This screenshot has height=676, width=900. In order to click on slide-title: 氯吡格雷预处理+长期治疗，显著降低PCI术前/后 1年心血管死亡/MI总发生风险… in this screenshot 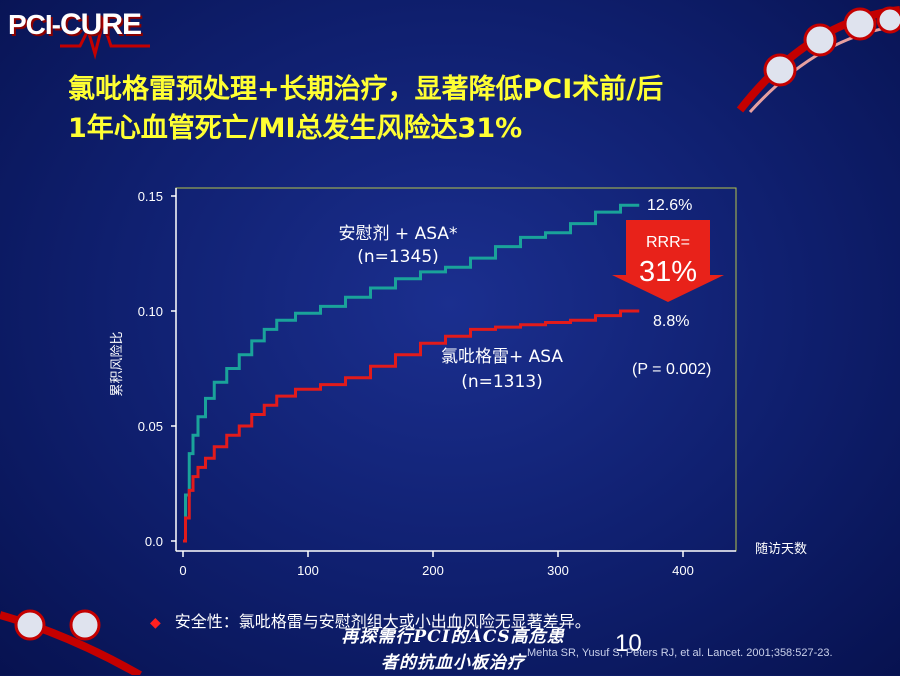, I will do `click(448, 109)`.